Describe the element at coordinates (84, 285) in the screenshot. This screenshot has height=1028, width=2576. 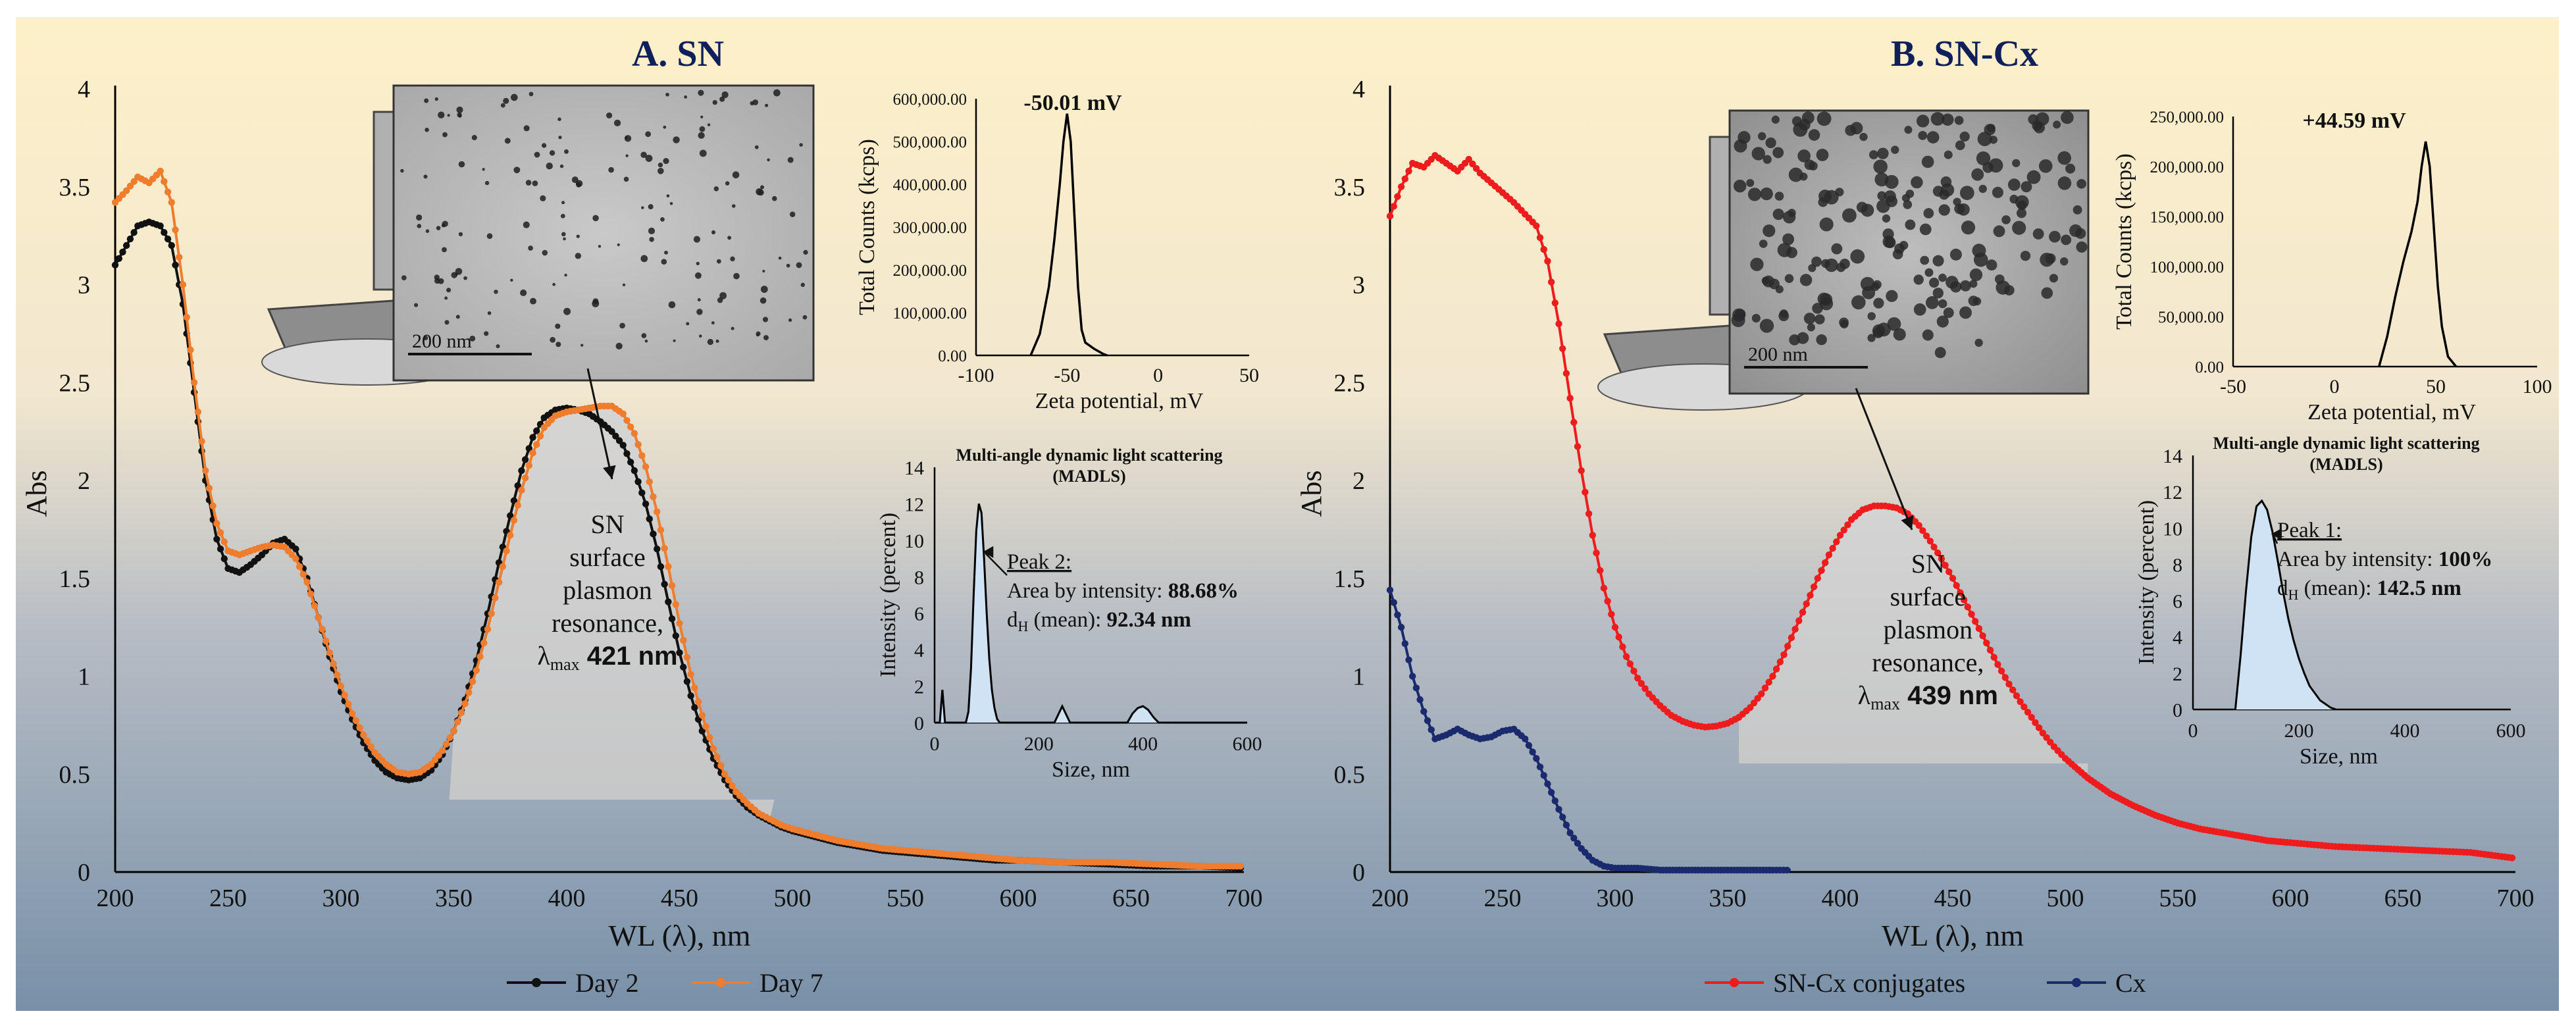
I see `y-tick-label: 3` at that location.